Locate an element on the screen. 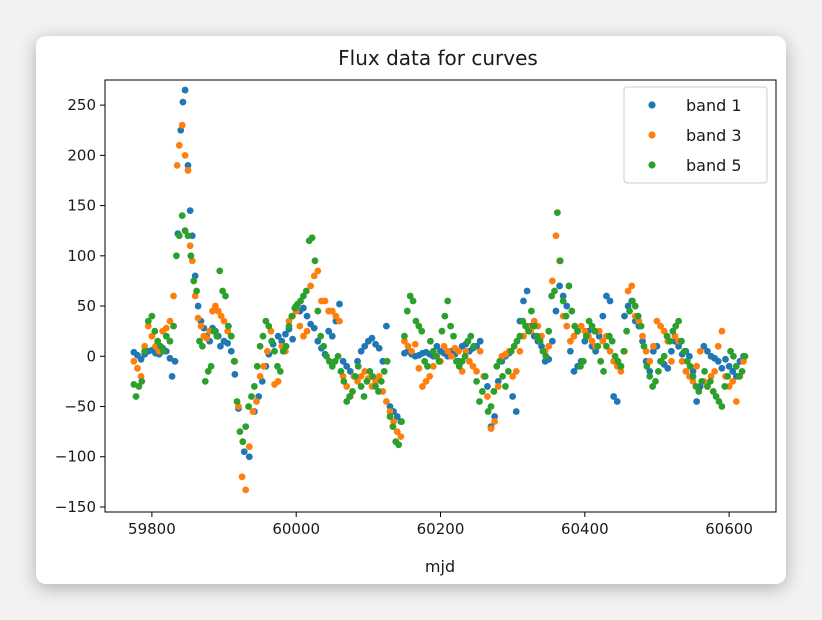  x-tick-label: 60000 is located at coordinates (296, 529).